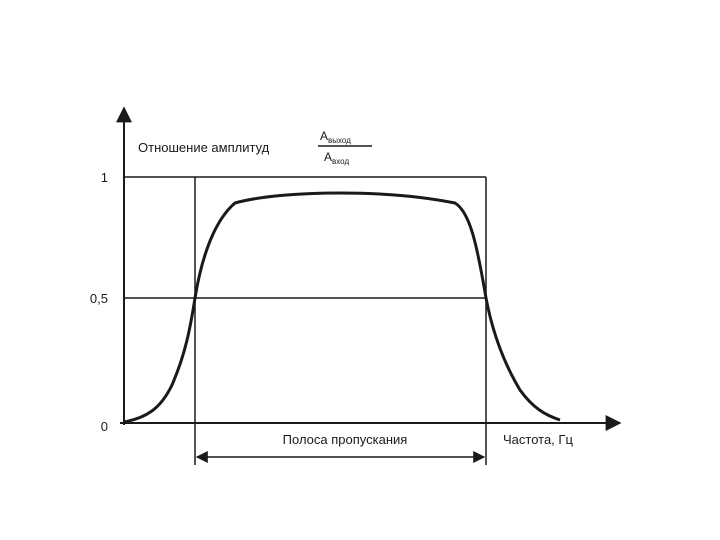 The image size is (720, 540). I want to click on ratio-numerator: Авыход, so click(335, 137).